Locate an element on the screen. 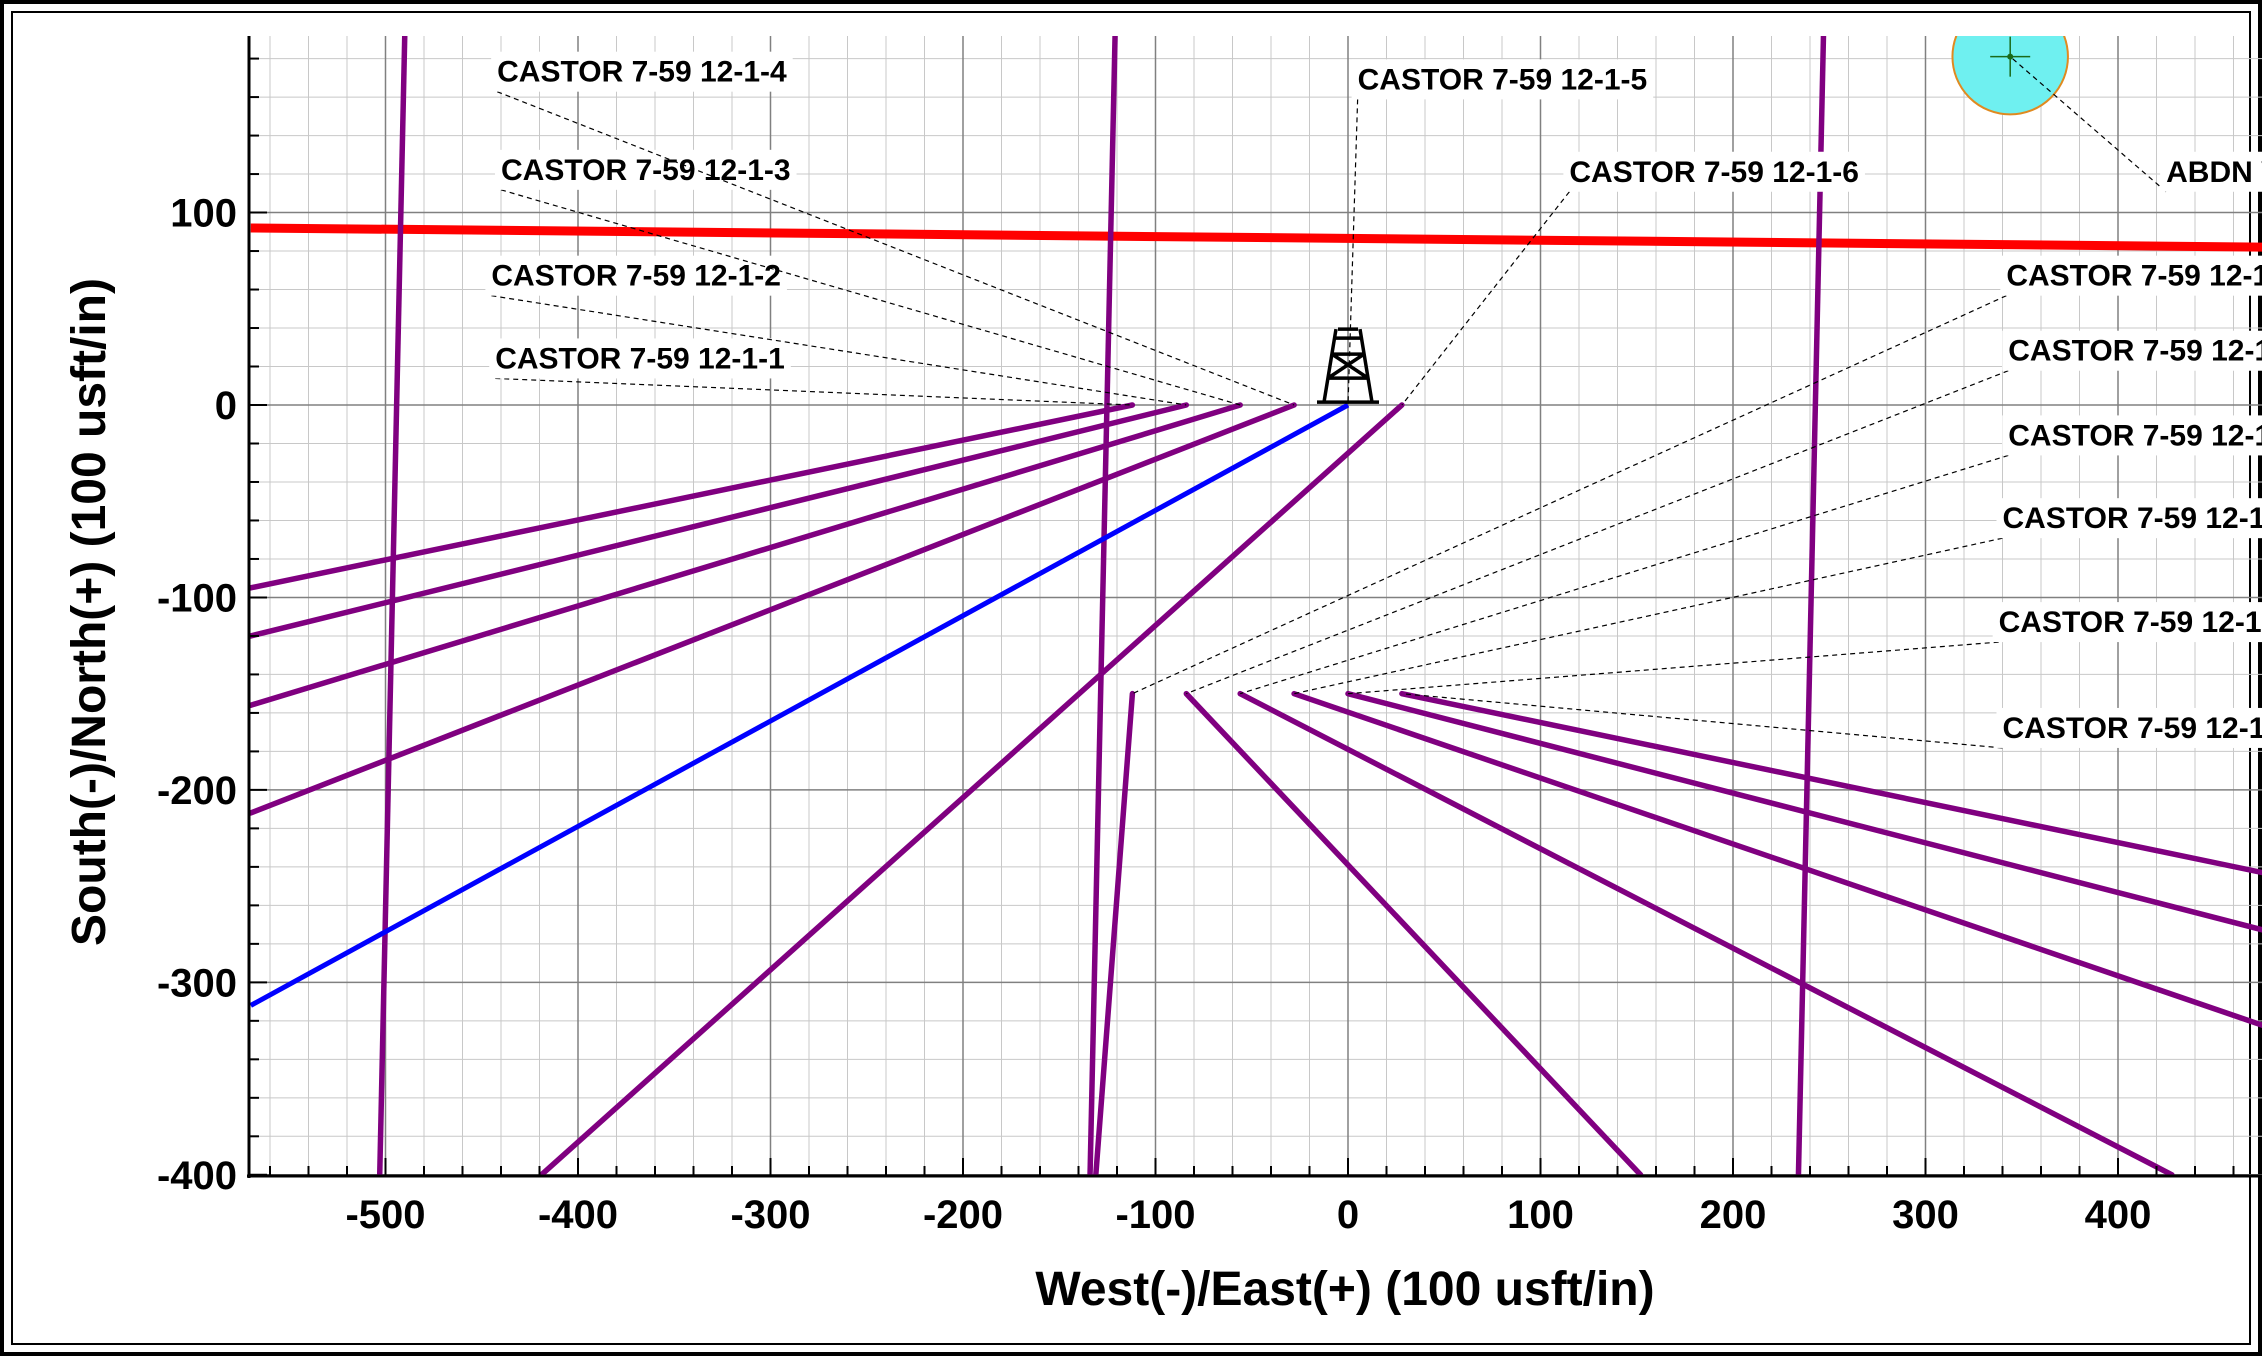  well-label: CASTOR 7-59 12-1-9 is located at coordinates (2135, 435).